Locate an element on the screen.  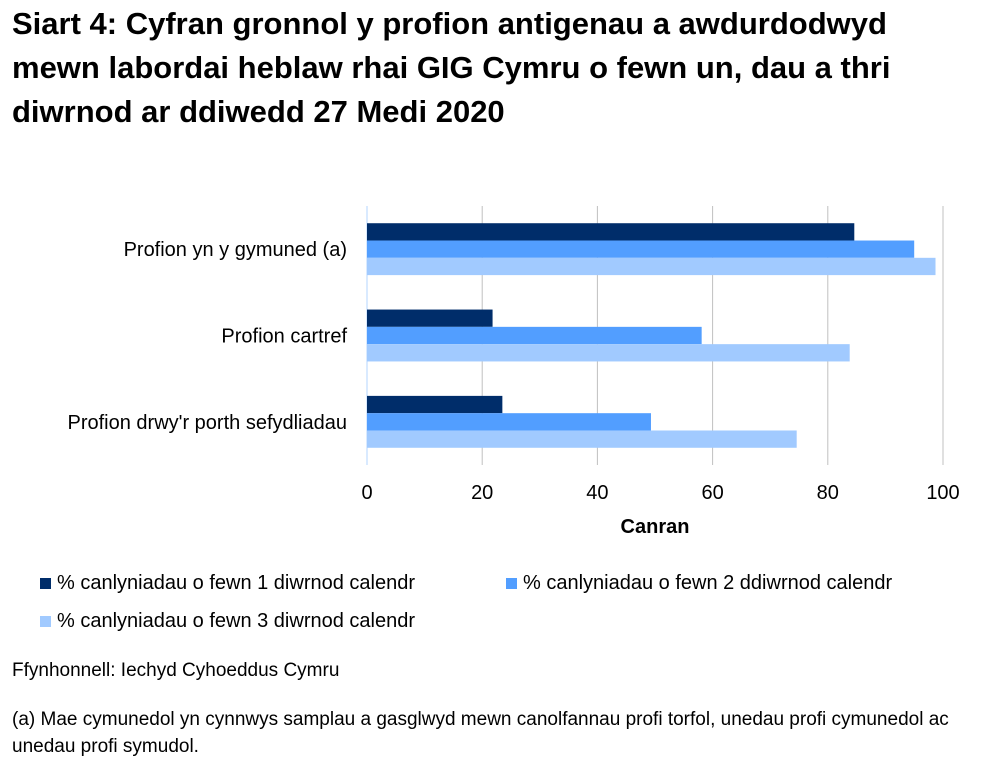
x-tick-label: 60 is located at coordinates (712, 493).